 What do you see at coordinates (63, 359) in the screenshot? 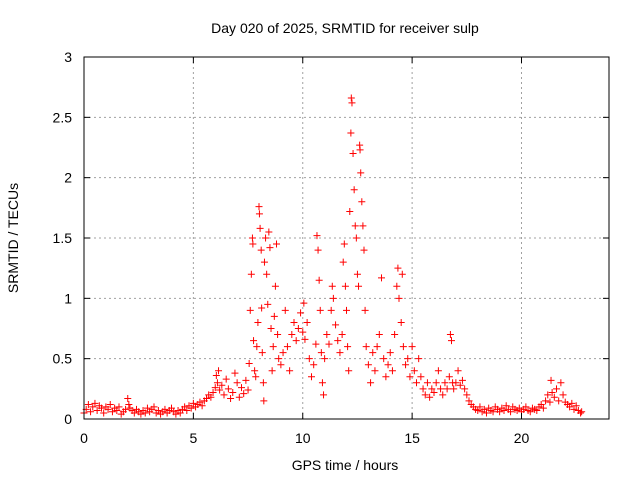
I see `y-tick-label: 0.5` at bounding box center [63, 359].